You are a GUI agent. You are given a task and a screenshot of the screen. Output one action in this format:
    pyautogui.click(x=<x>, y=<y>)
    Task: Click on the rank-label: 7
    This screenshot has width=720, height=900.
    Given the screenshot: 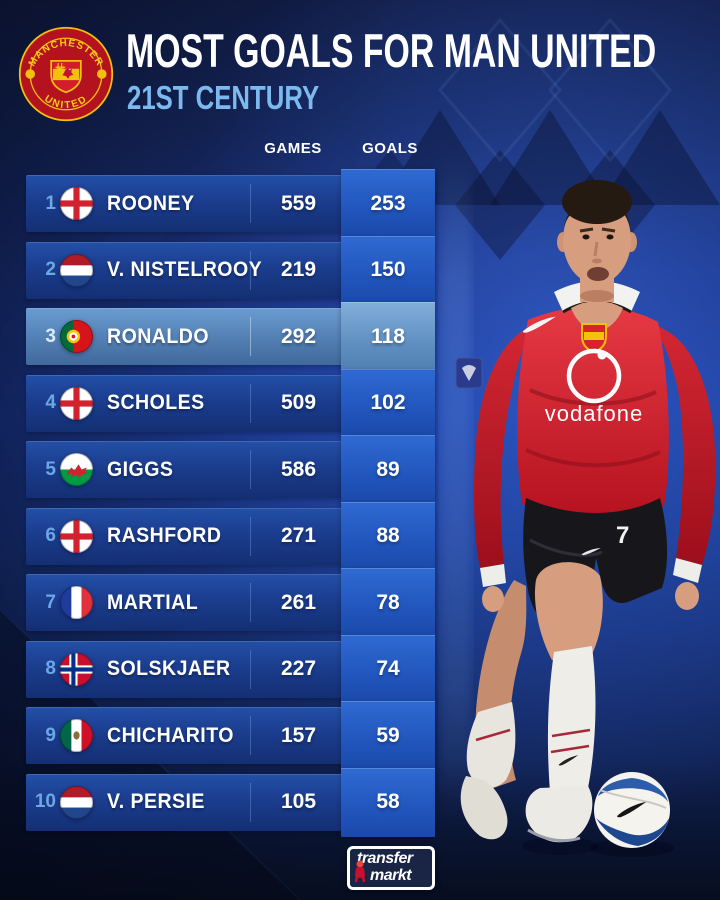 What is the action you would take?
    pyautogui.click(x=50, y=602)
    